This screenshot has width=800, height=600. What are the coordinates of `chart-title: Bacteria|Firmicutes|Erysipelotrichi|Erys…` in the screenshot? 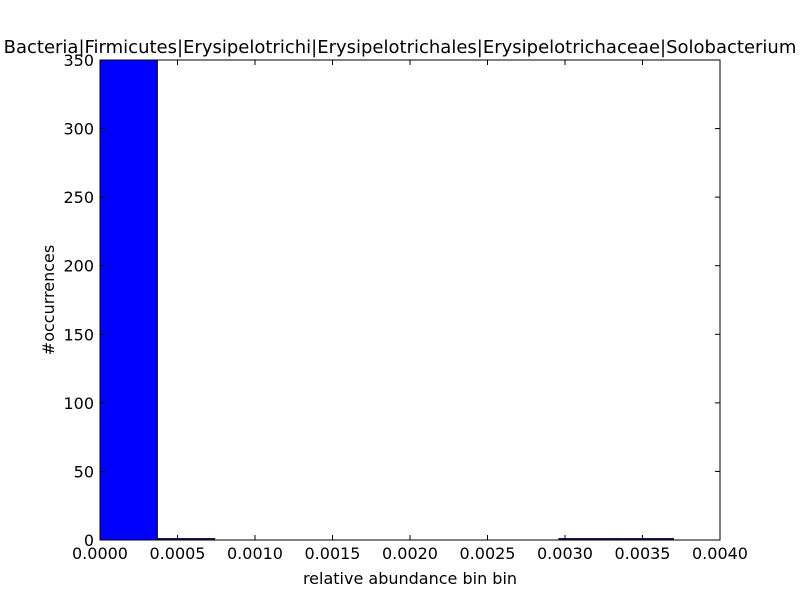 It's located at (400, 47).